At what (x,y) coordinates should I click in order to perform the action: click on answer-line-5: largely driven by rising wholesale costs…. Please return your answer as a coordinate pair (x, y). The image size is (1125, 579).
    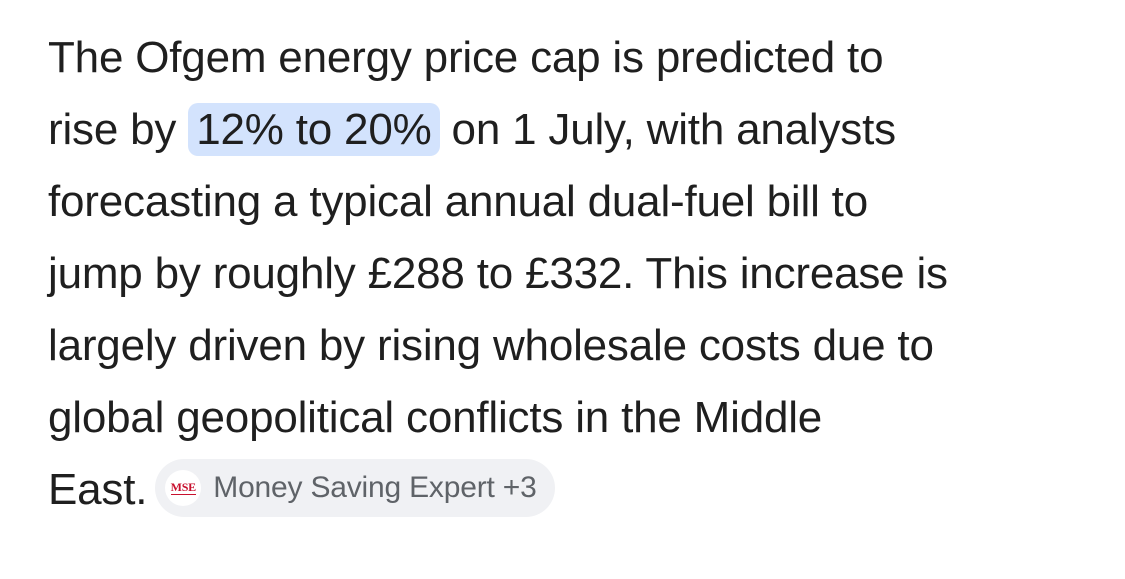
    Looking at the image, I should click on (491, 345).